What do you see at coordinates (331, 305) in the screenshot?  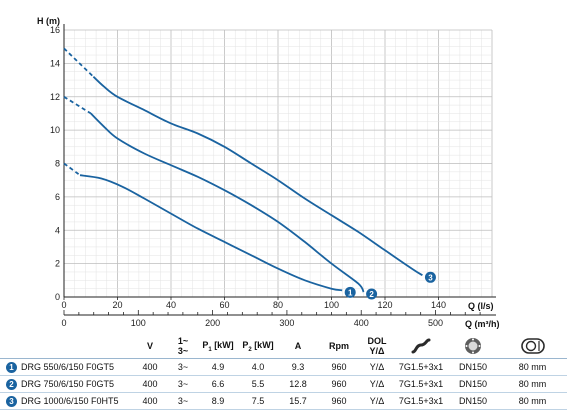 I see `x-tick-label: 100` at bounding box center [331, 305].